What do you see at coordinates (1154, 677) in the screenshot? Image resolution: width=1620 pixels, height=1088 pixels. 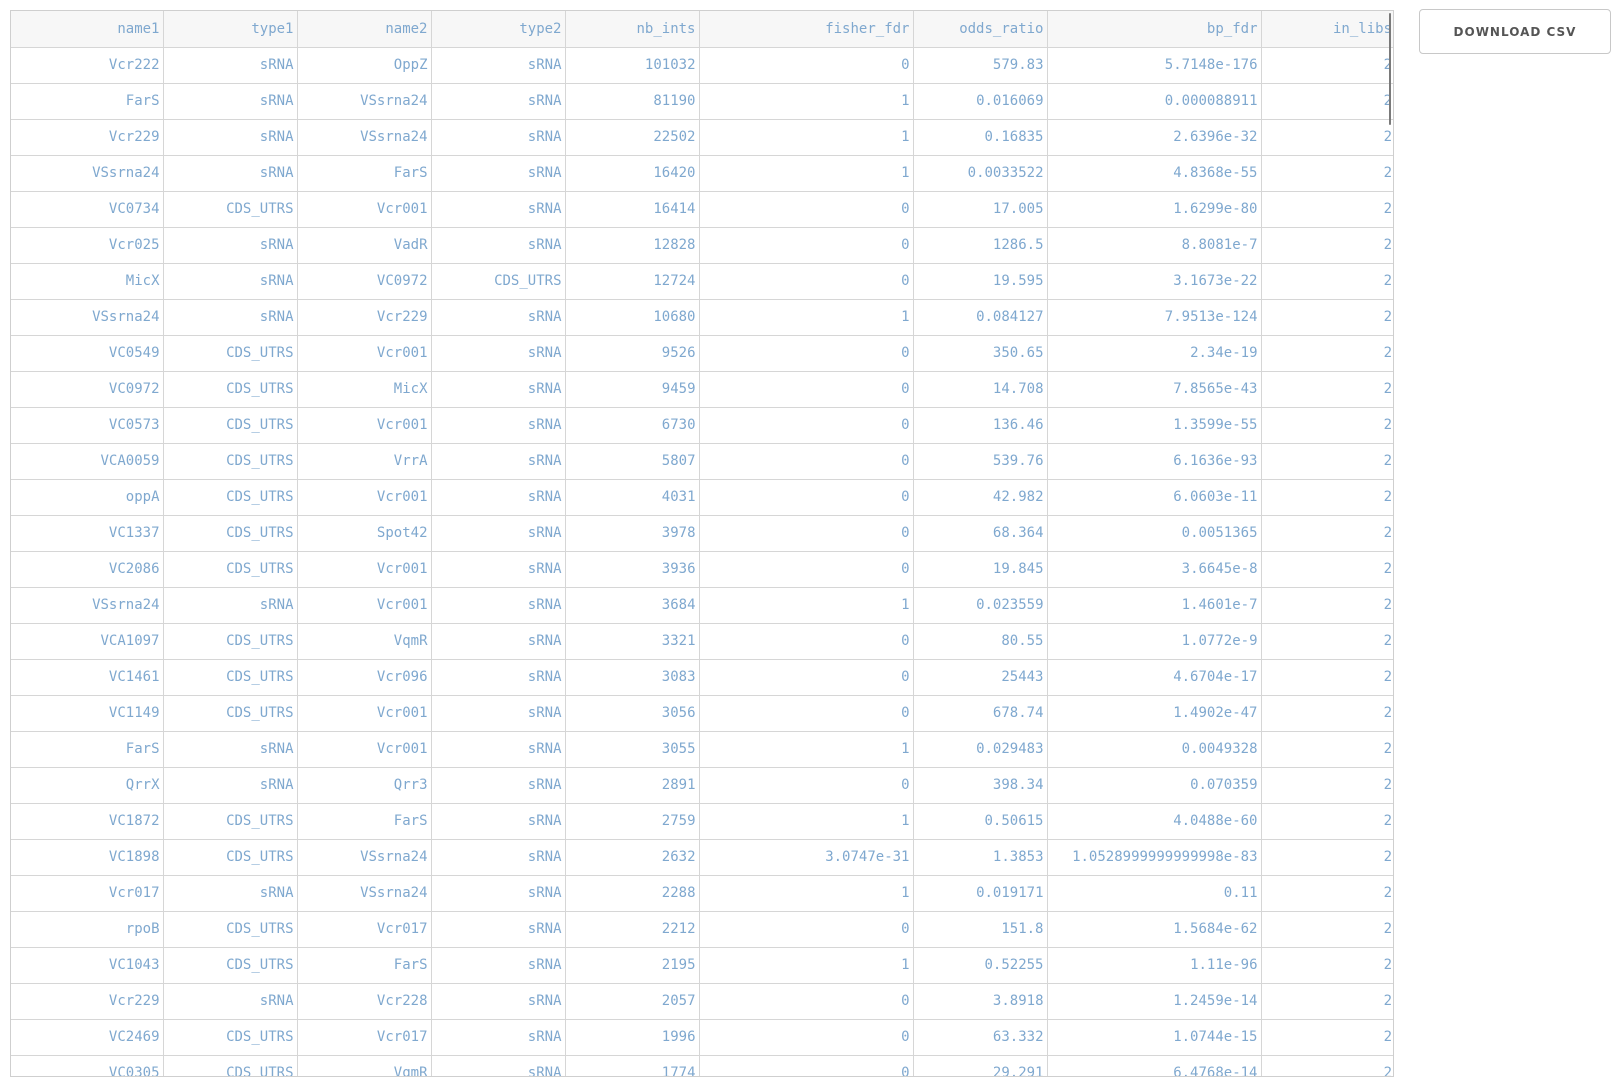 I see `table-cell-bp-fdr: 4.6704e-17` at bounding box center [1154, 677].